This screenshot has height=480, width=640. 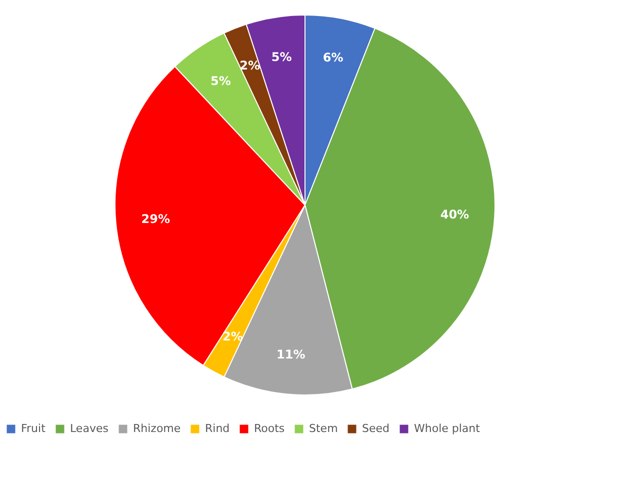 I want to click on data-label: 2%, so click(x=232, y=336).